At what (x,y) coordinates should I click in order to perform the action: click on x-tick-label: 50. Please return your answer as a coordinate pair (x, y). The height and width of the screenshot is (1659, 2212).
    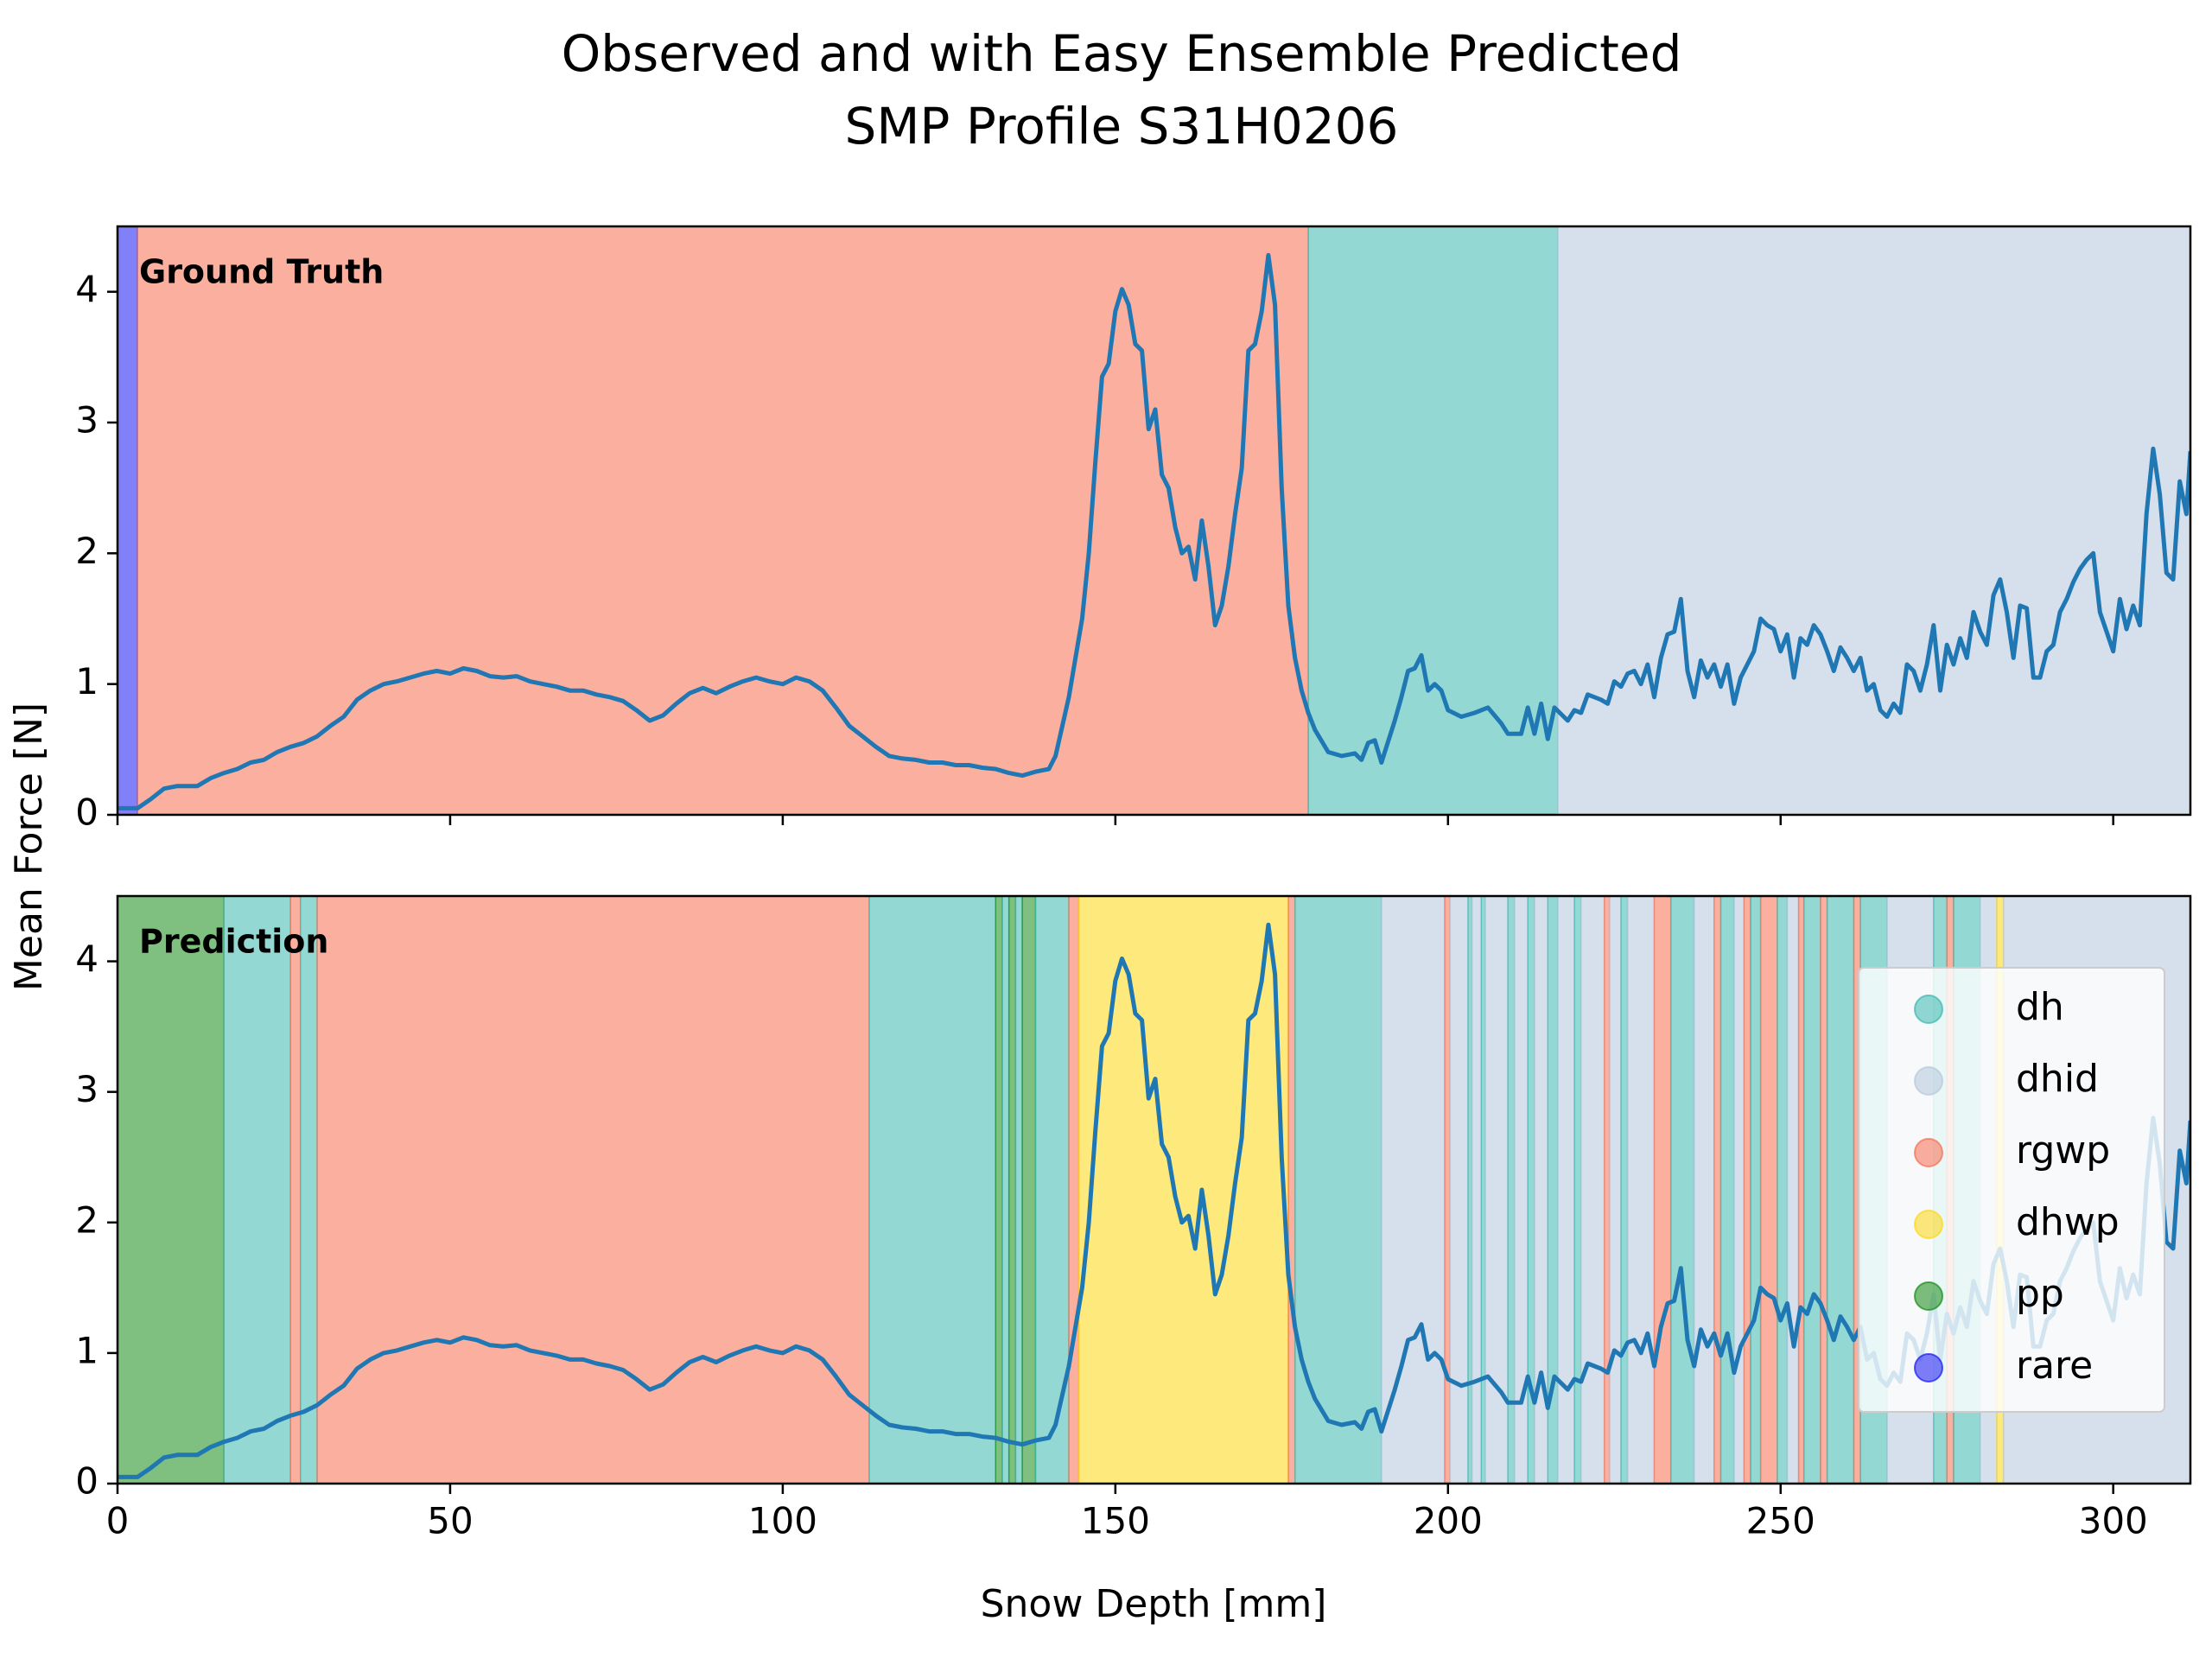
    Looking at the image, I should click on (450, 1521).